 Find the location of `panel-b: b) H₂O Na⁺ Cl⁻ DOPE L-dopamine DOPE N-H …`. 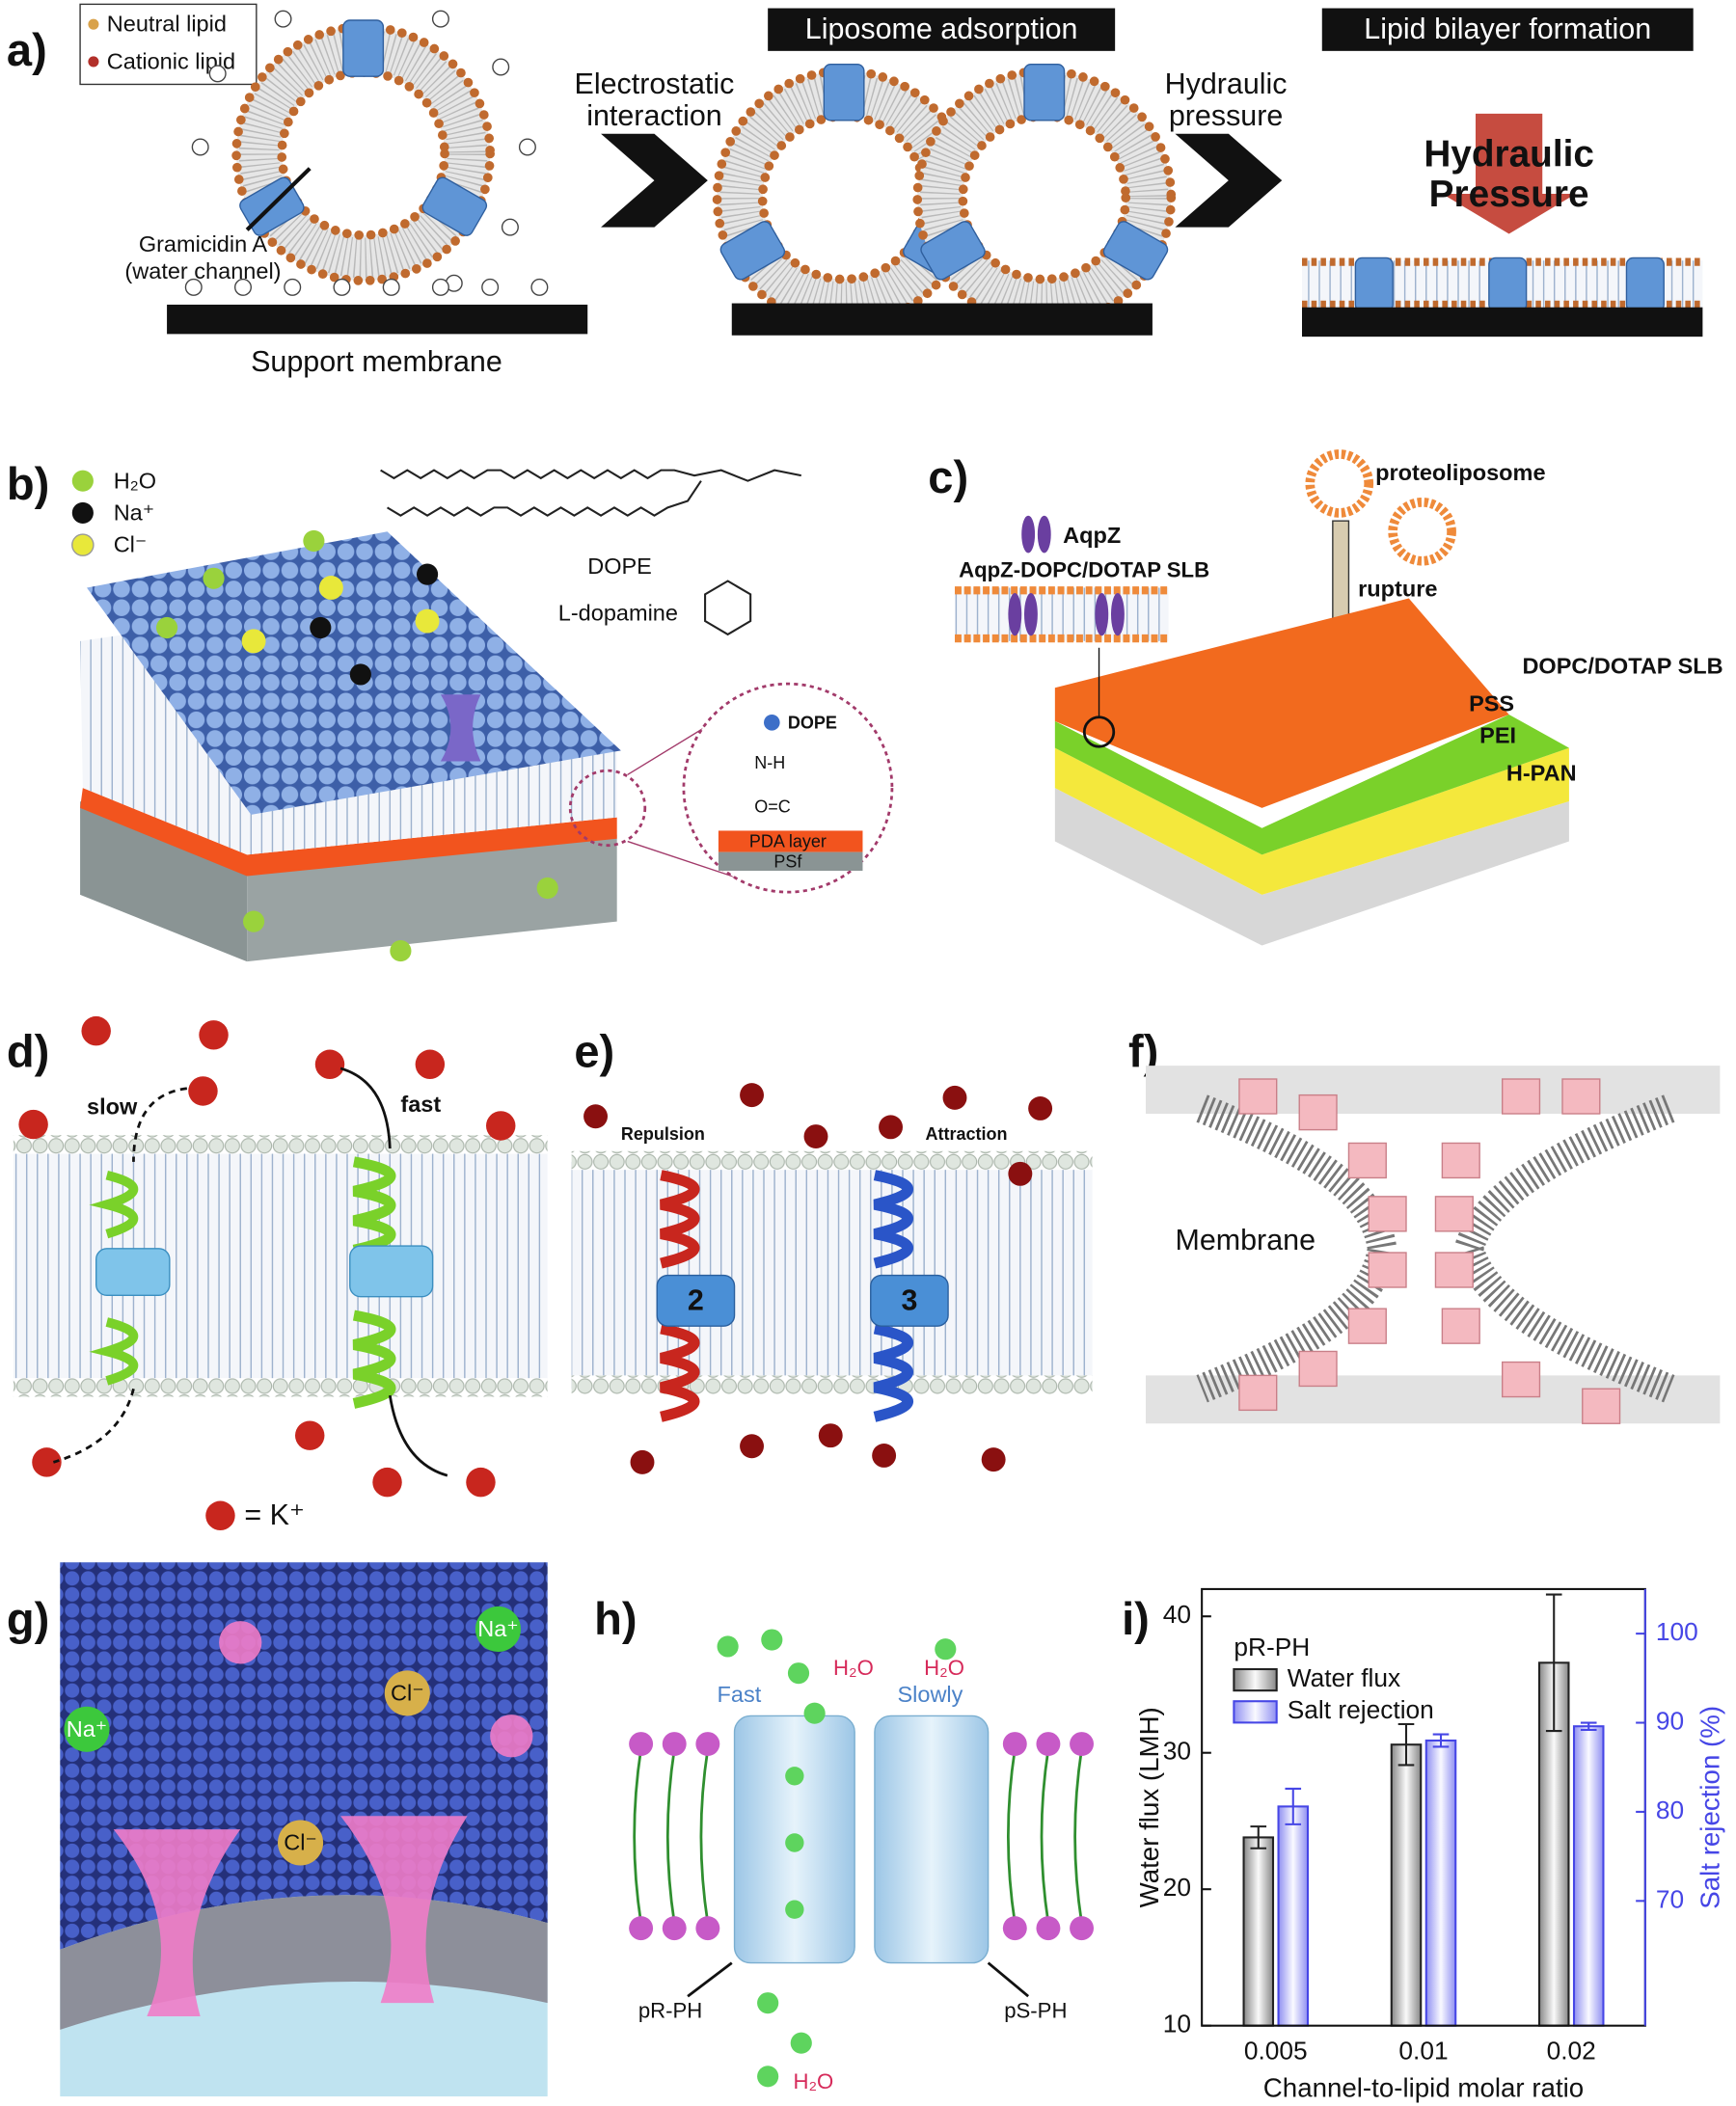

panel-b: b) H₂O Na⁺ Cl⁻ DOPE L-dopamine DOPE N-H … is located at coordinates (451, 710).